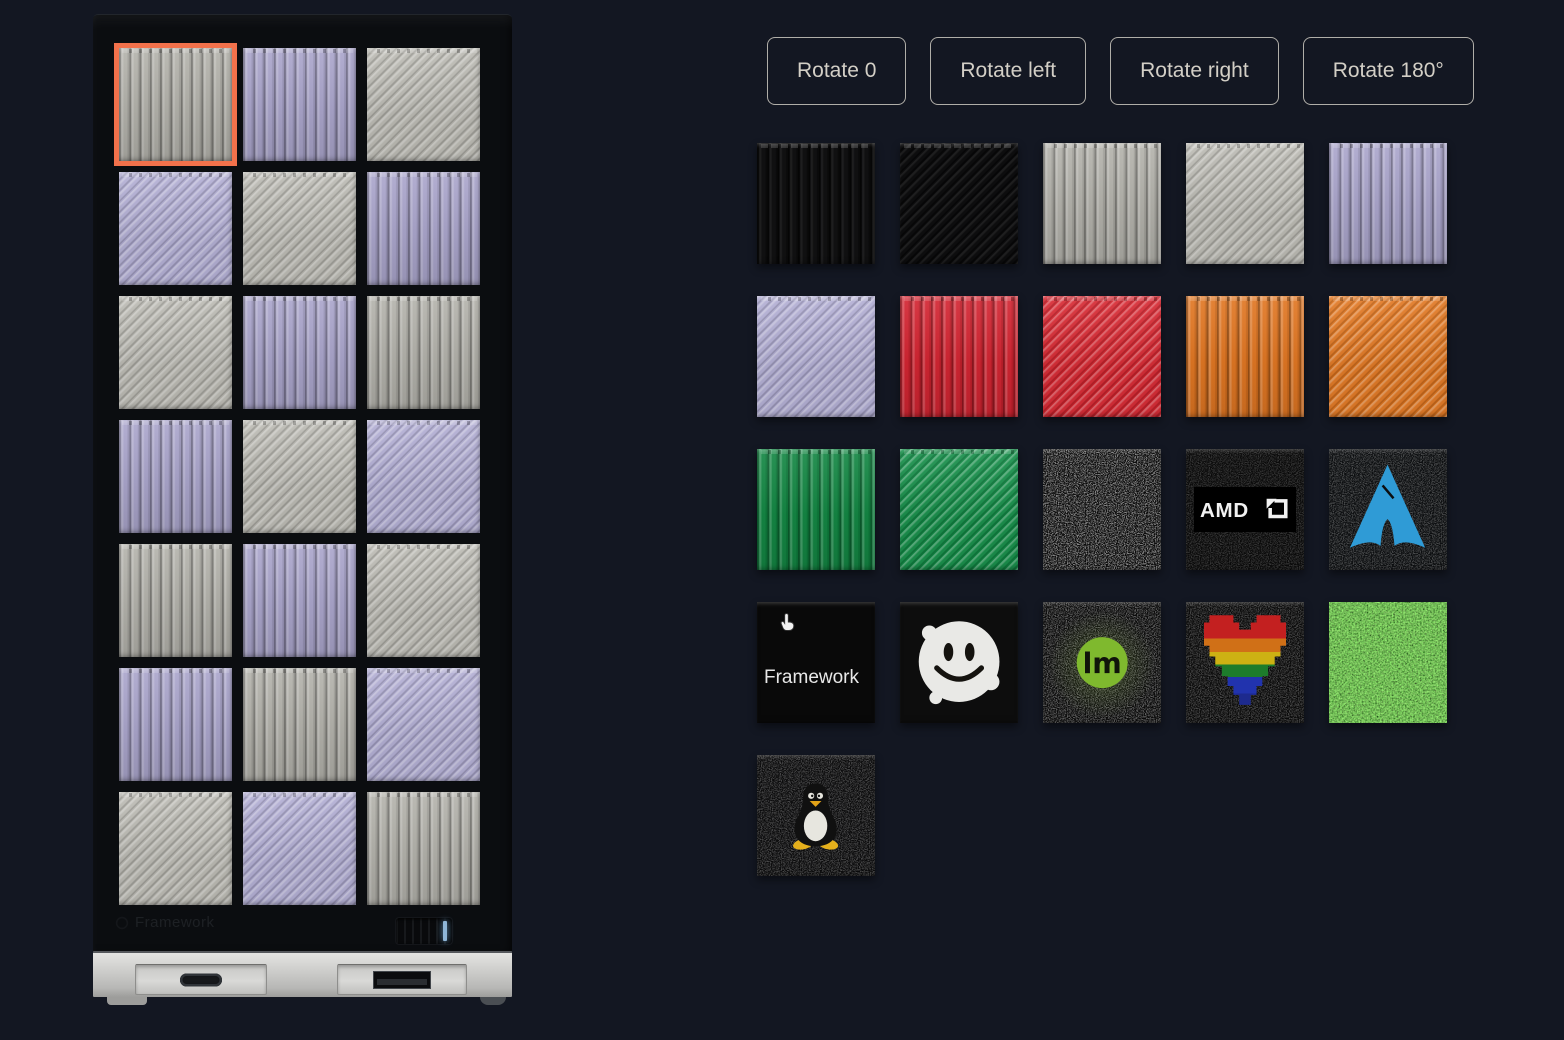  I want to click on palette-tile-framework-logo: Framework, so click(816, 662).